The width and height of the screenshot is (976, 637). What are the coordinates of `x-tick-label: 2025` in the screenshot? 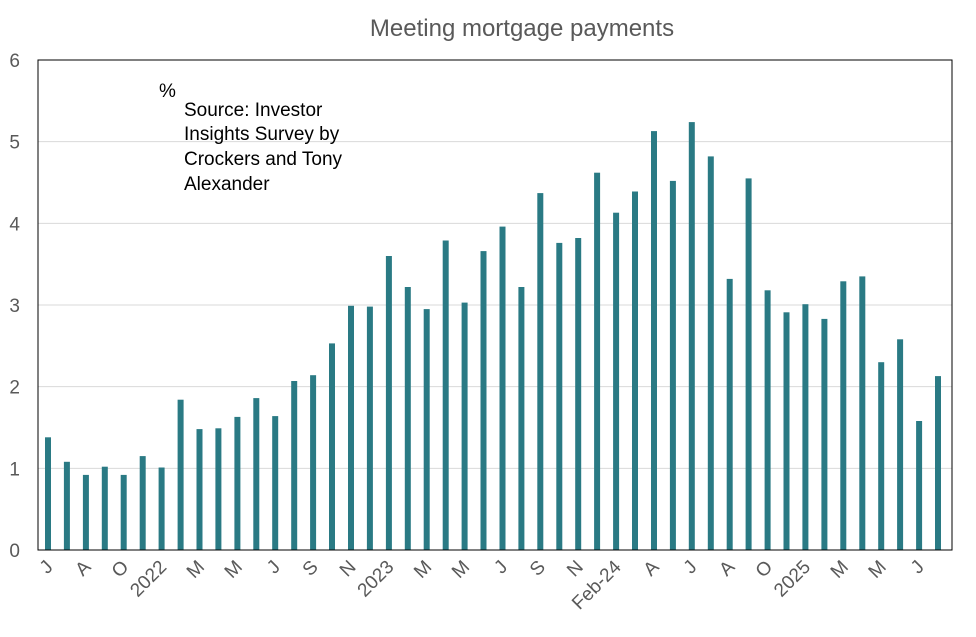 It's located at (792, 579).